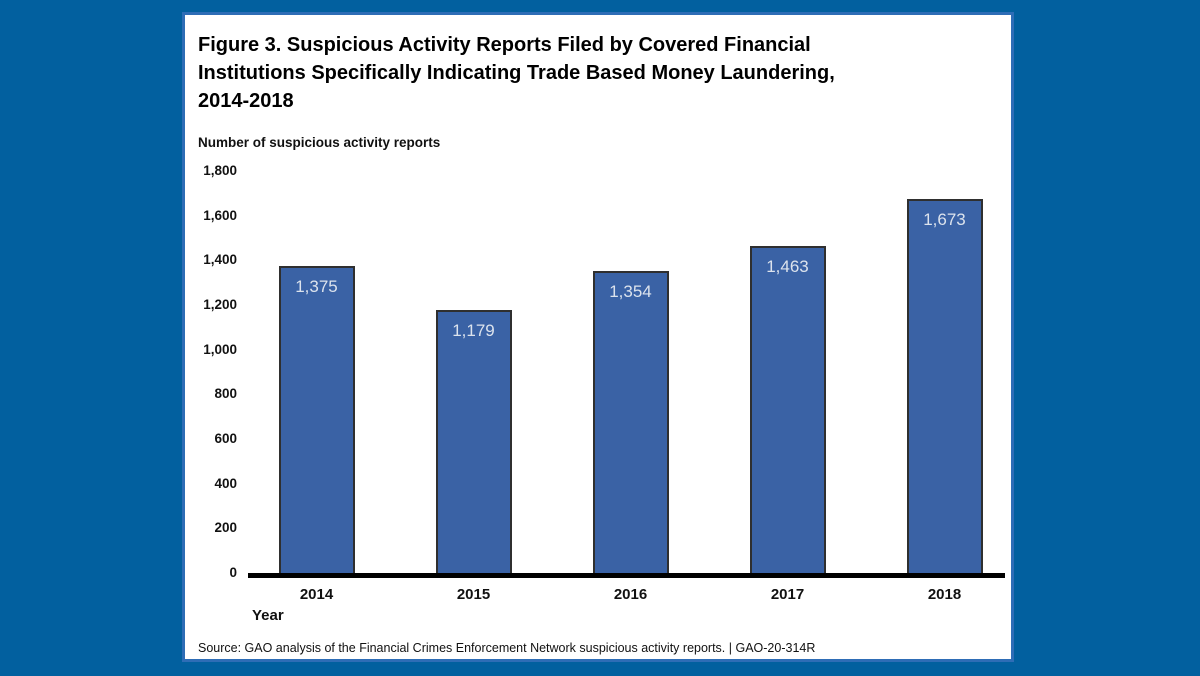 This screenshot has width=1200, height=676. What do you see at coordinates (630, 594) in the screenshot?
I see `x-tick-label-2016: 2016` at bounding box center [630, 594].